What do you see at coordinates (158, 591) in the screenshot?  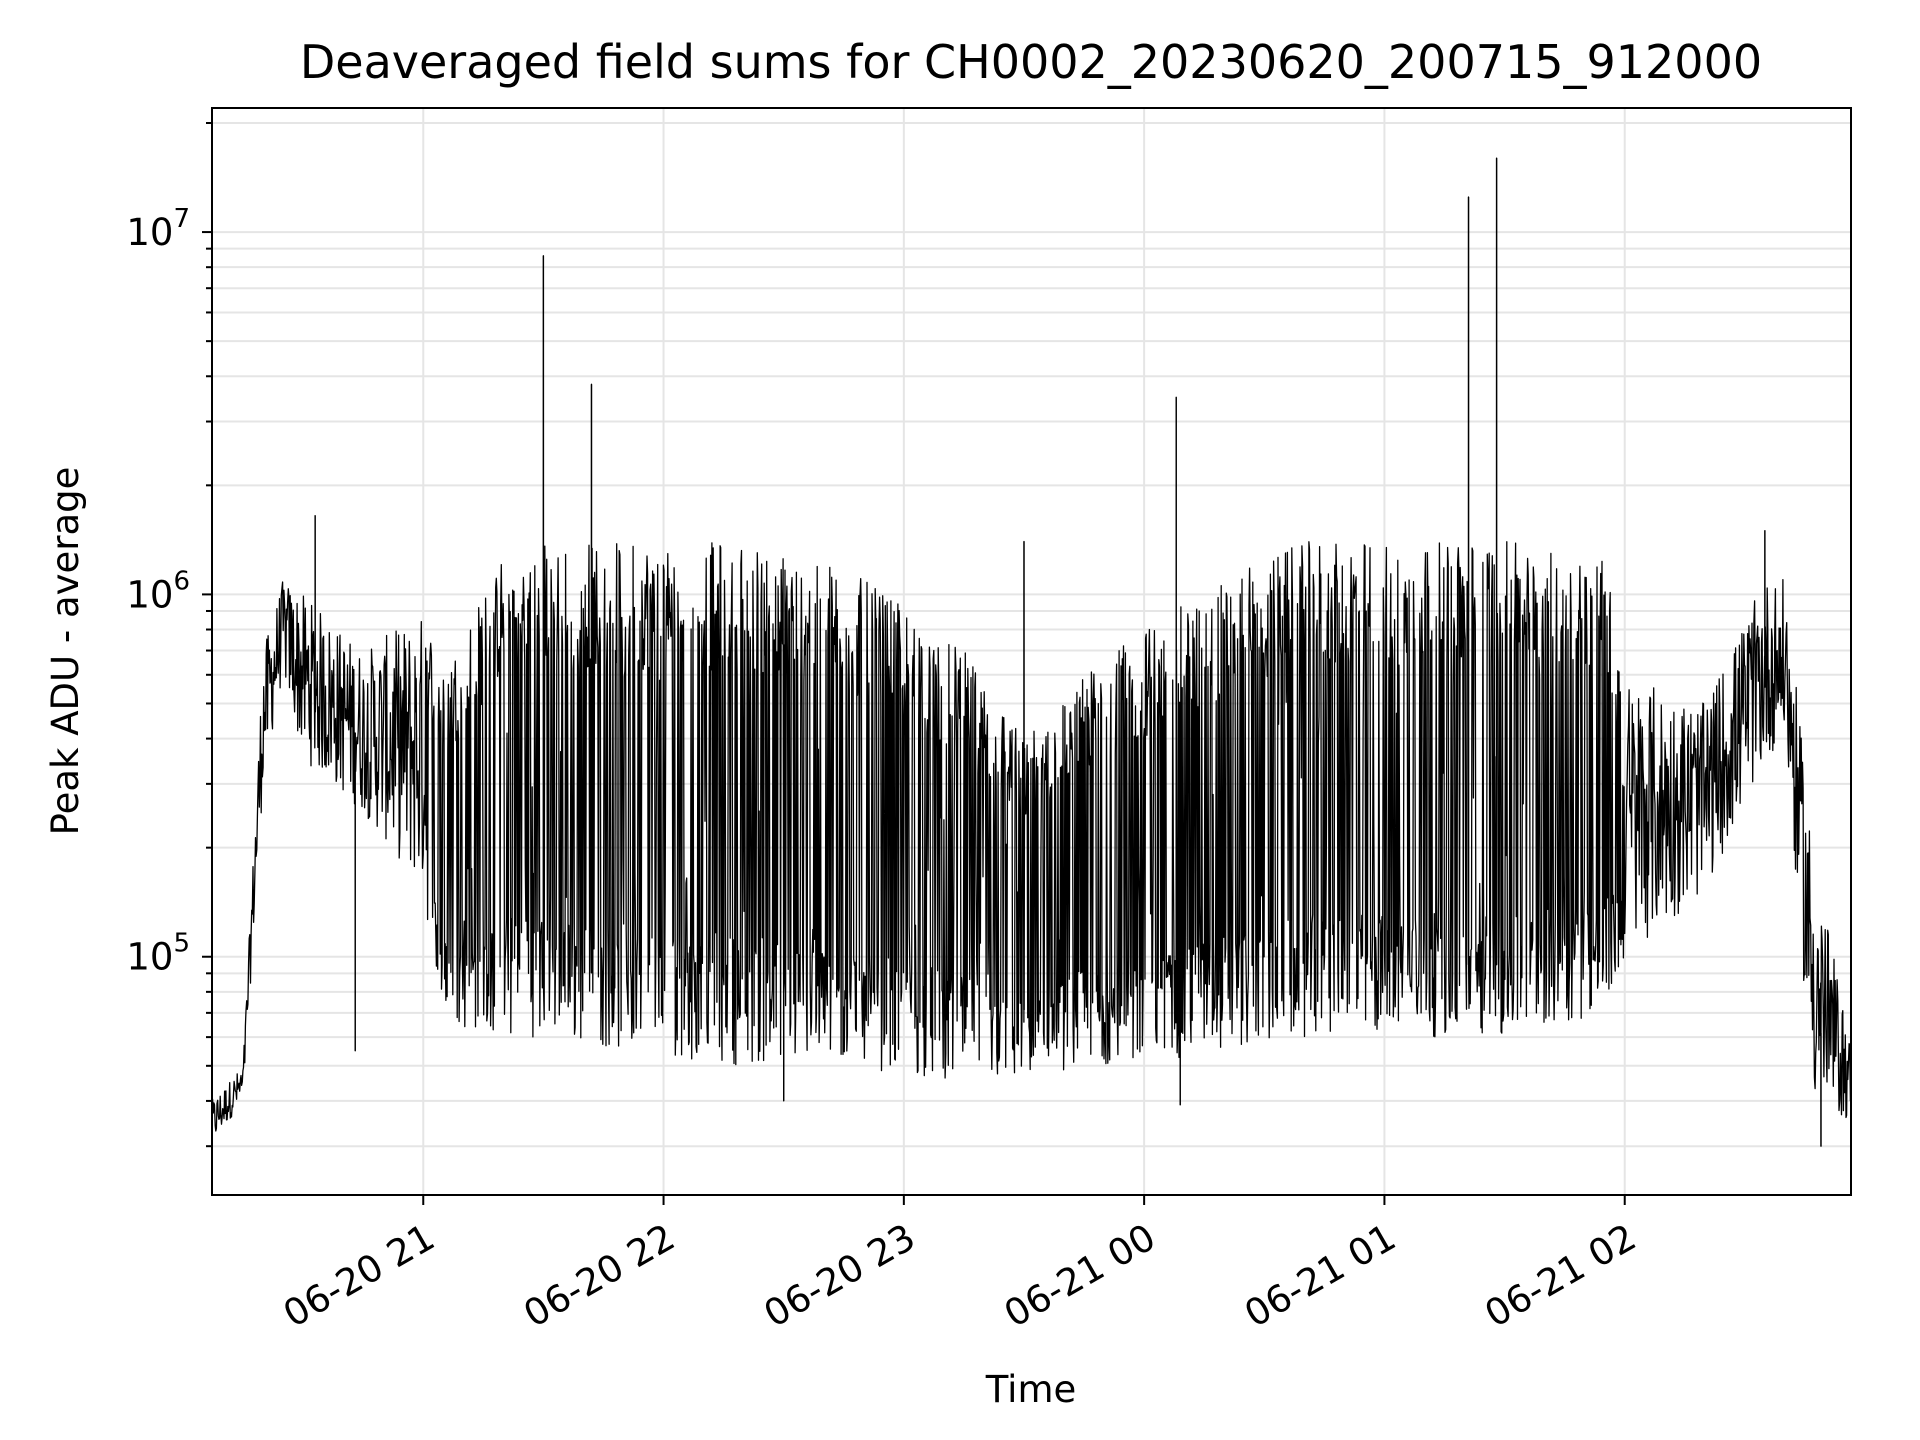 I see `y-tick-label: 10⁶` at bounding box center [158, 591].